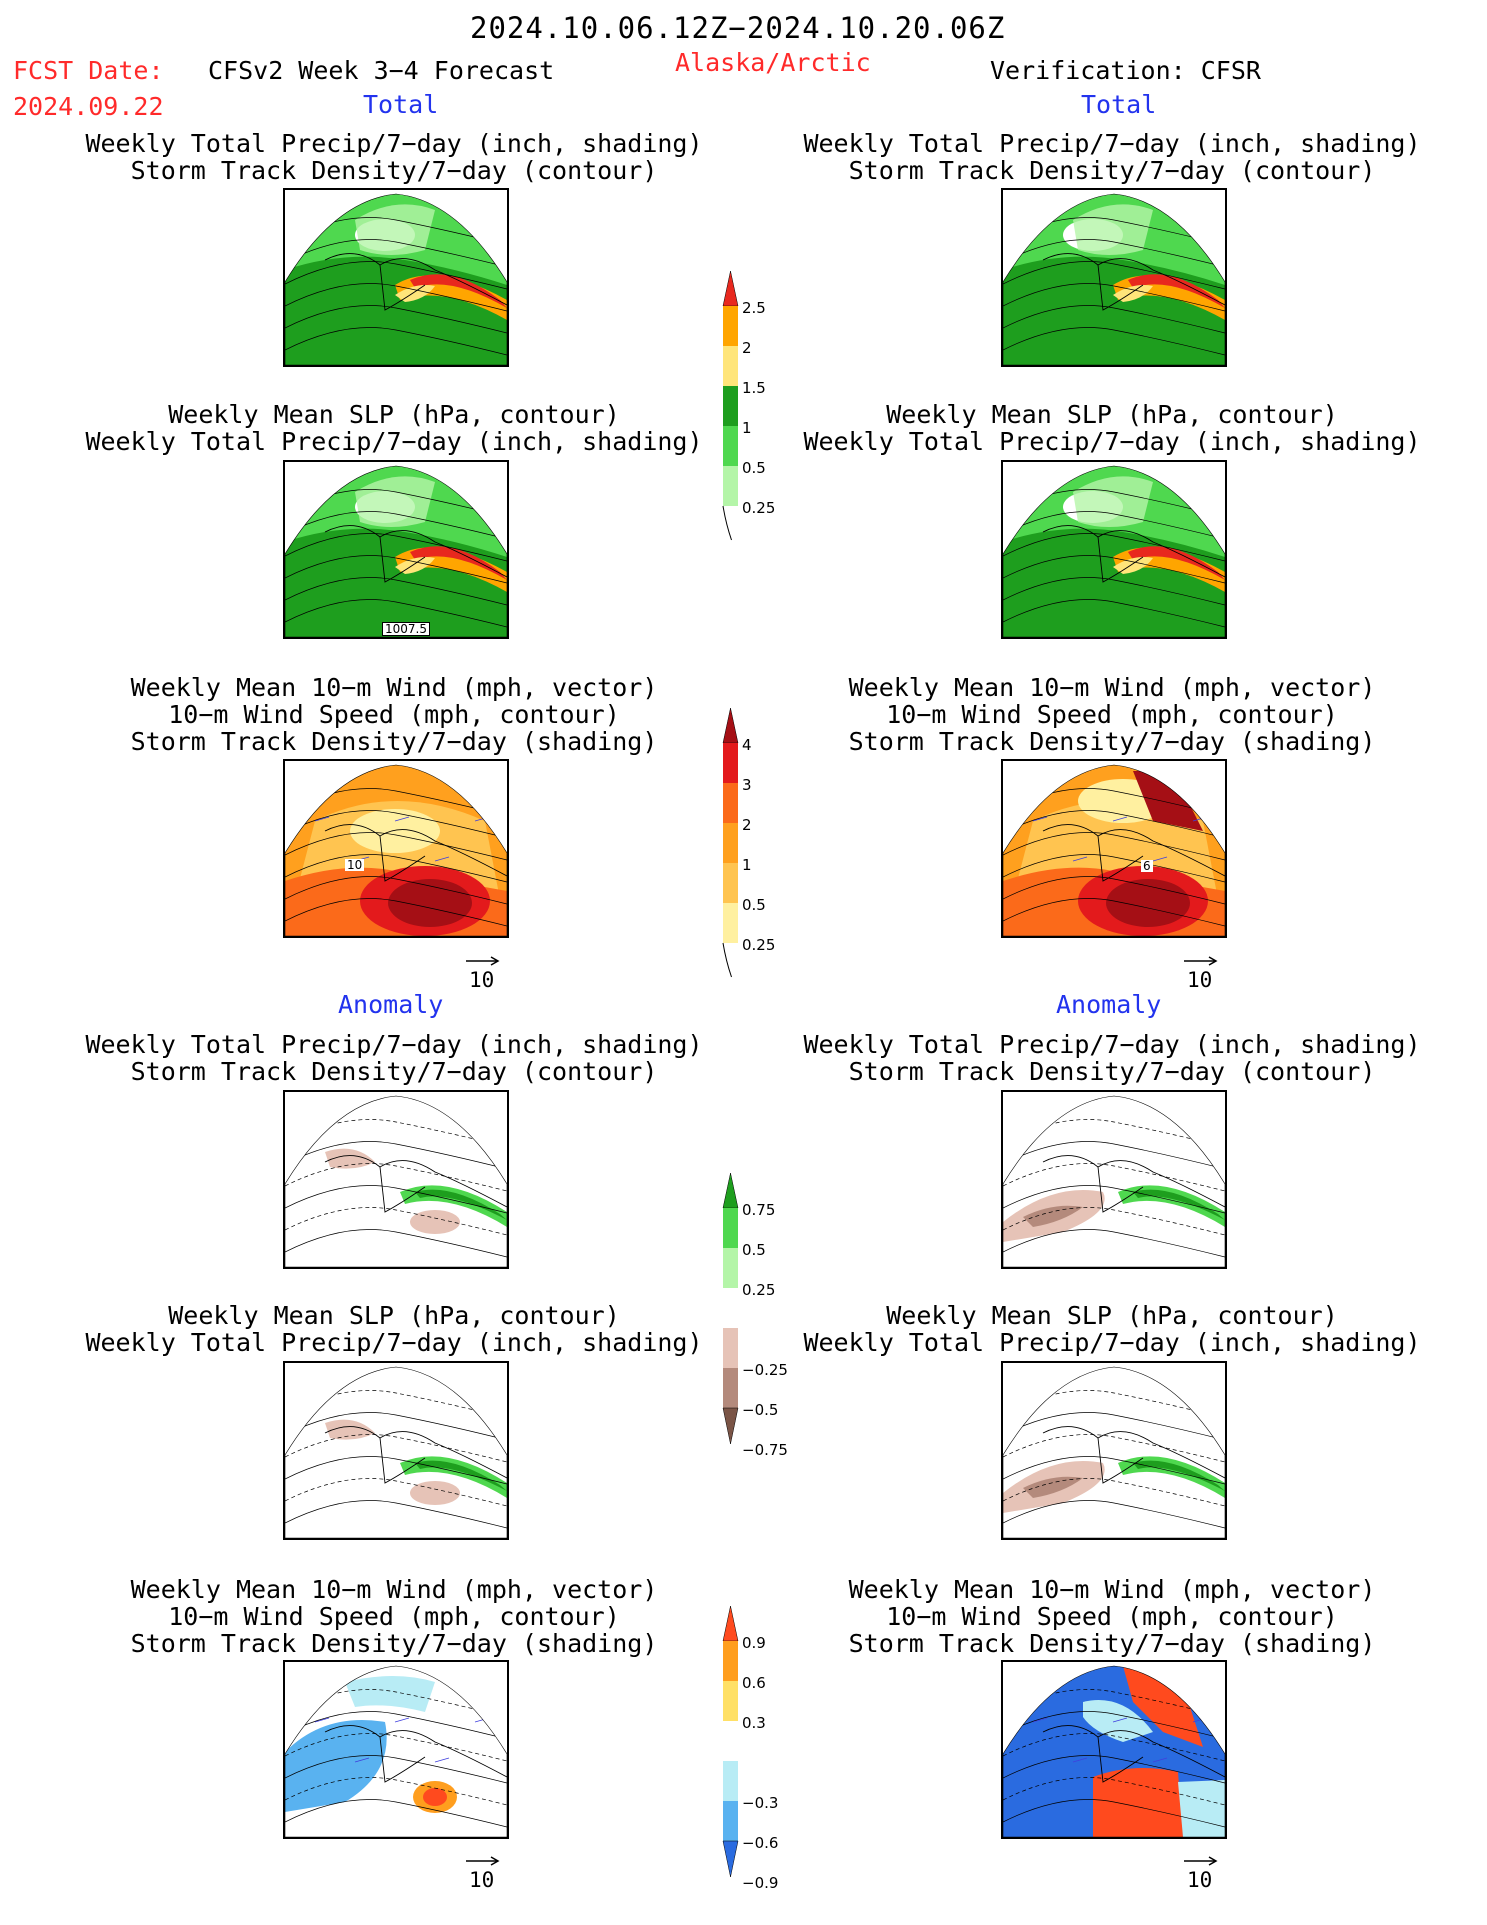 This screenshot has width=1487, height=1925. I want to click on map-wind-storm-total-obs, so click(1114, 848).